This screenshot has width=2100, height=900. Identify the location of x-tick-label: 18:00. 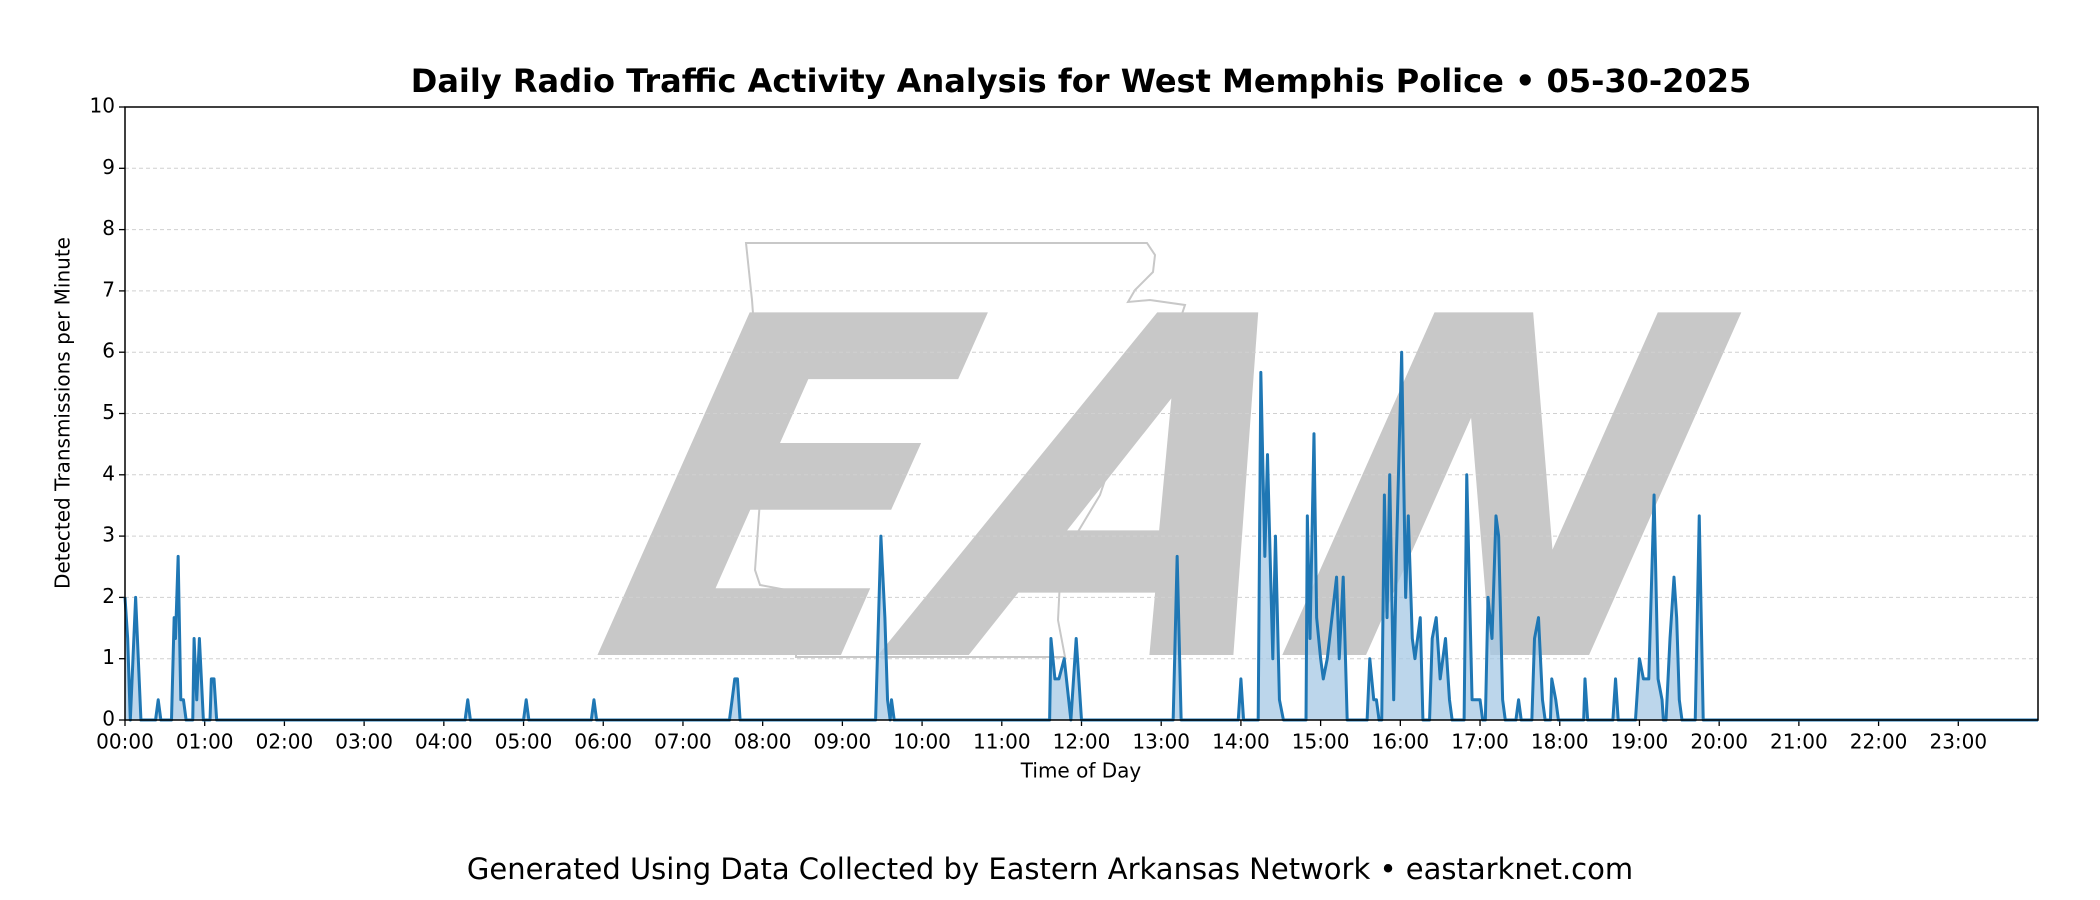
(1560, 742).